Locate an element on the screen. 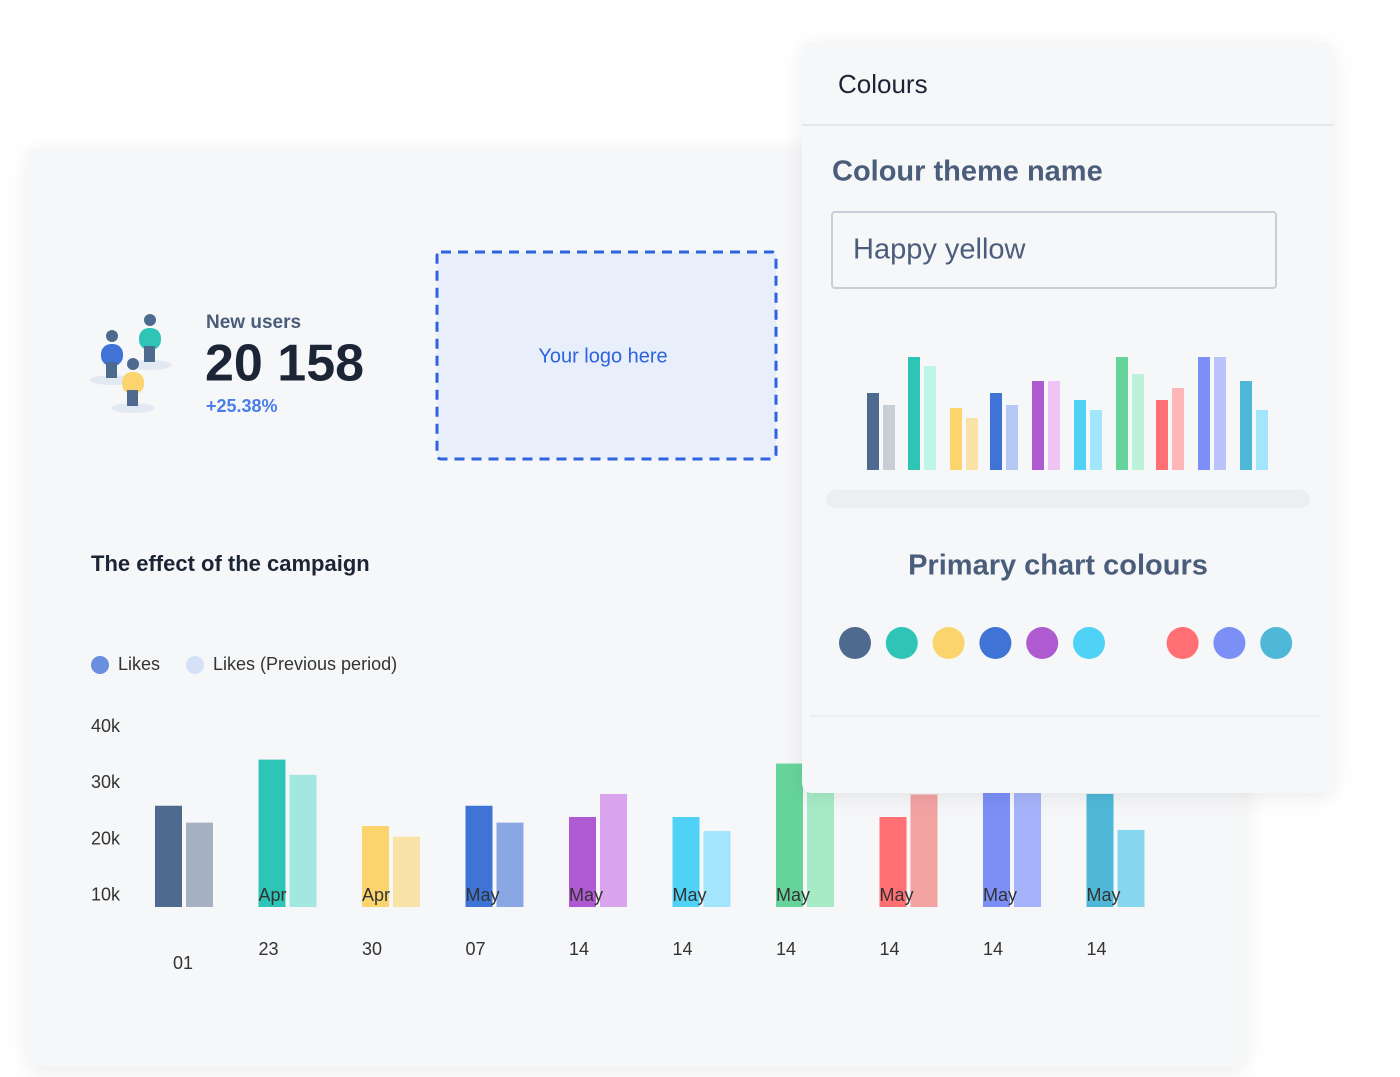 The height and width of the screenshot is (1077, 1400). theme-input is located at coordinates (1054, 250).